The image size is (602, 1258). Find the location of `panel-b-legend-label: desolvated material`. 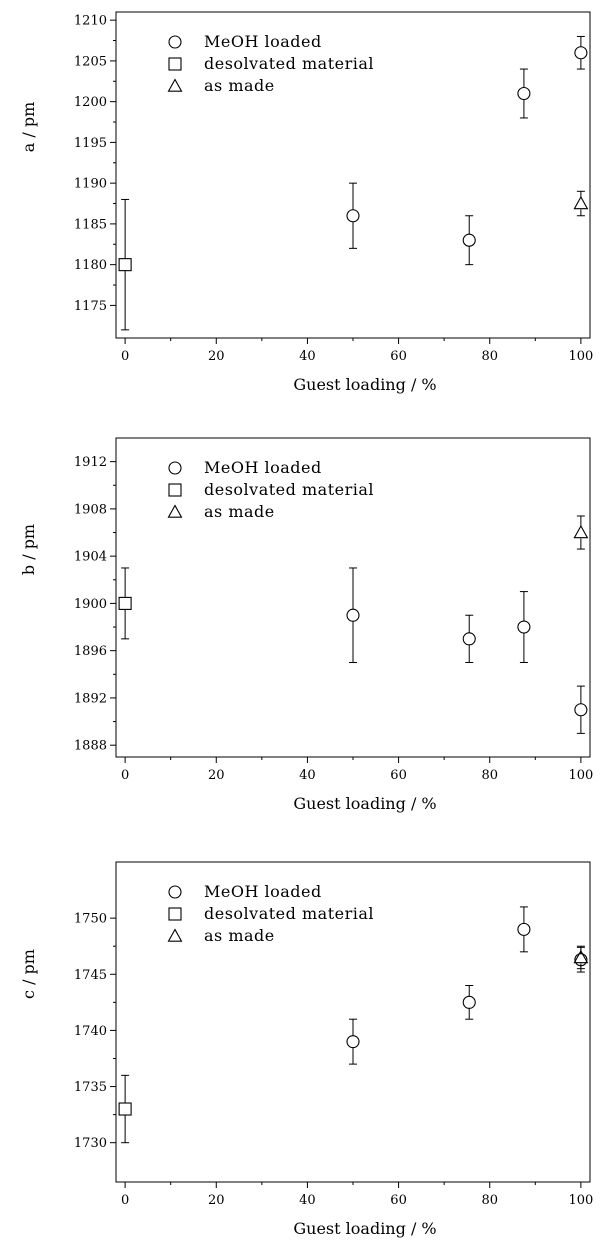

panel-b-legend-label: desolvated material is located at coordinates (289, 489).